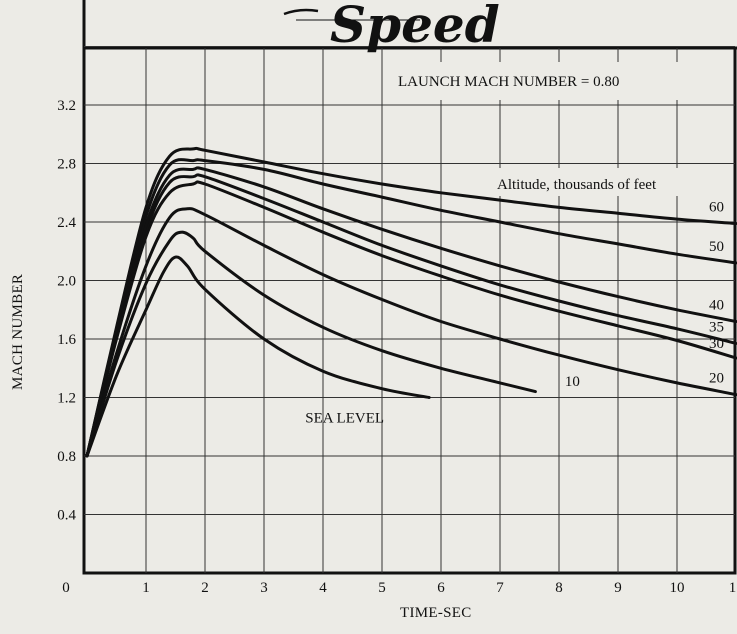  Describe the element at coordinates (572, 382) in the screenshot. I see `series-label-10: 10` at that location.